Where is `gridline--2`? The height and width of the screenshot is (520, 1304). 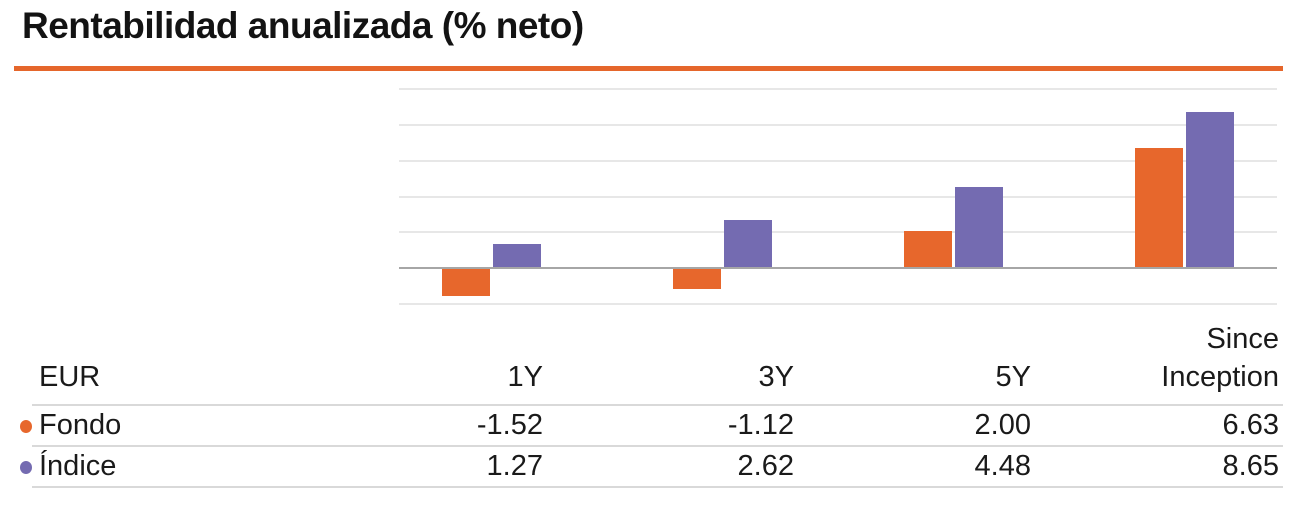 gridline--2 is located at coordinates (838, 304).